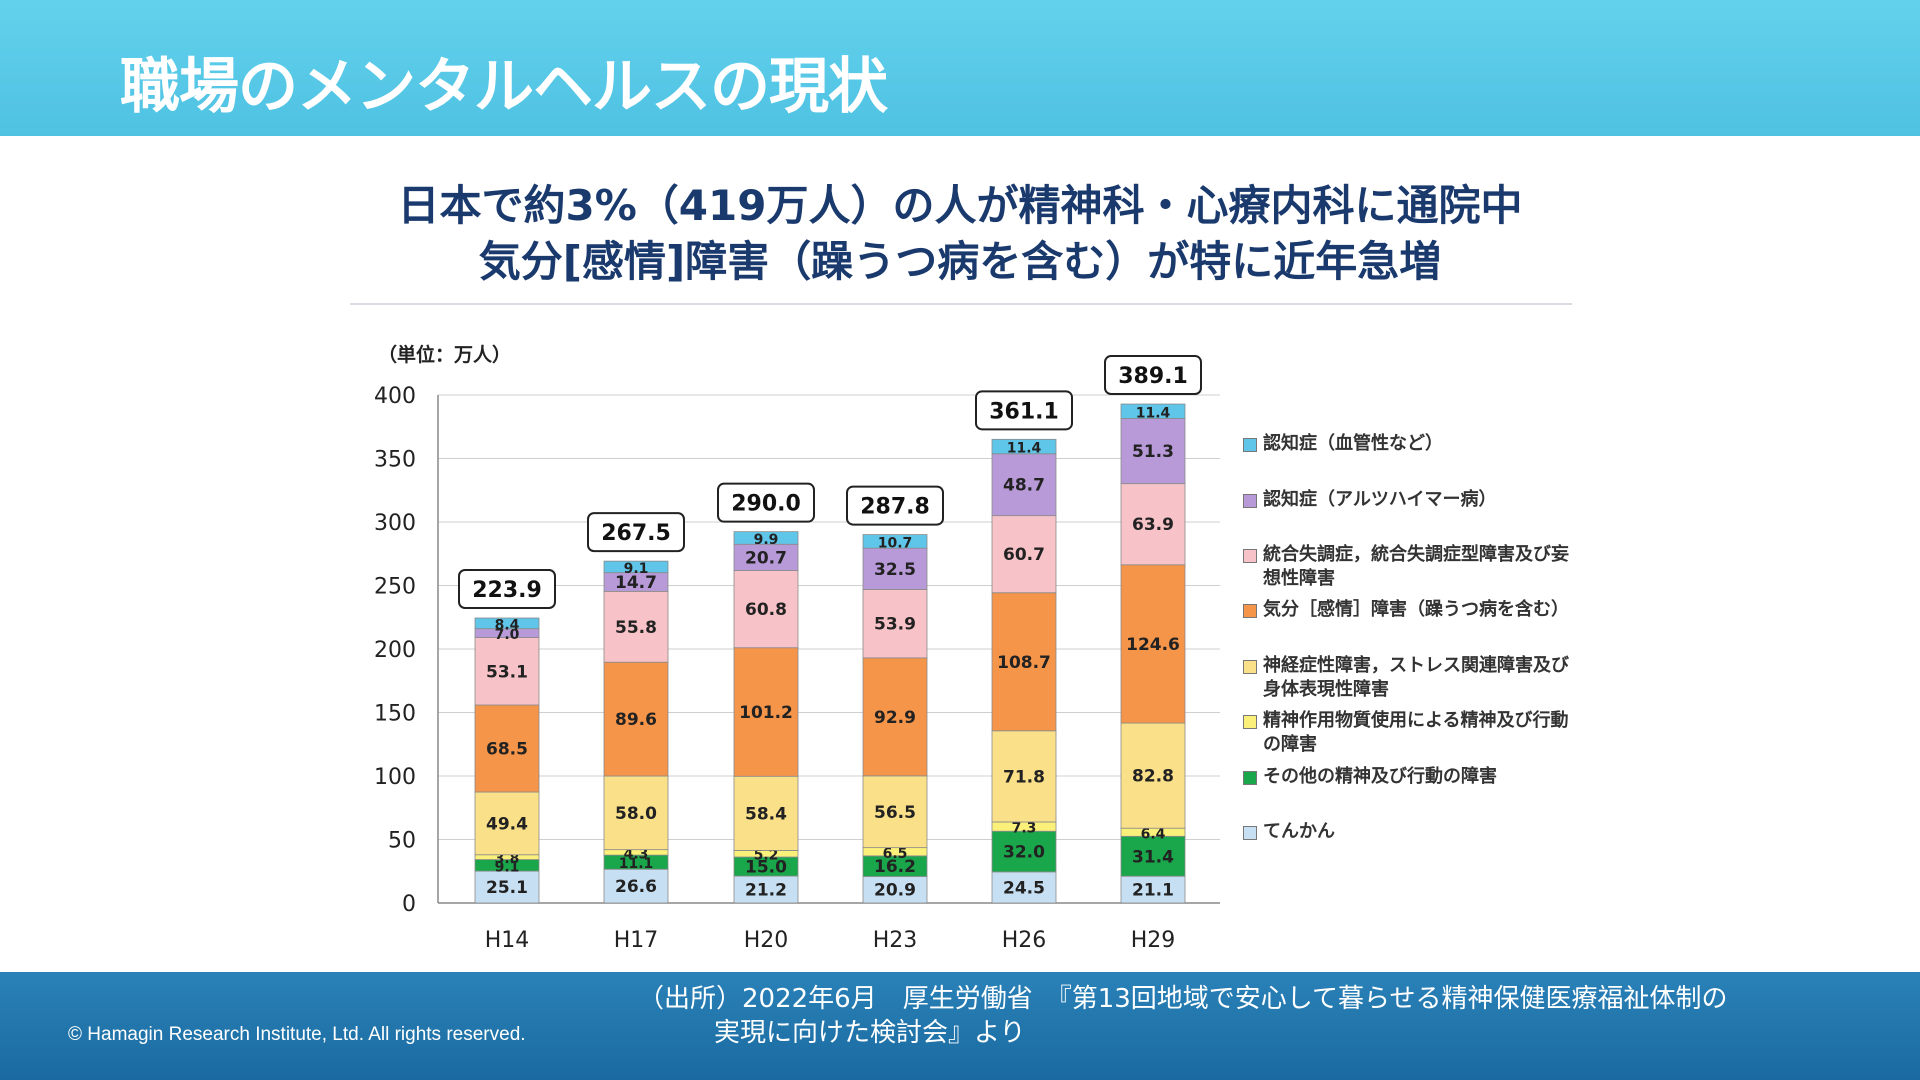 This screenshot has width=1920, height=1080. Describe the element at coordinates (1353, 443) in the screenshot. I see `legend-label: 認知症（血管性など）` at that location.